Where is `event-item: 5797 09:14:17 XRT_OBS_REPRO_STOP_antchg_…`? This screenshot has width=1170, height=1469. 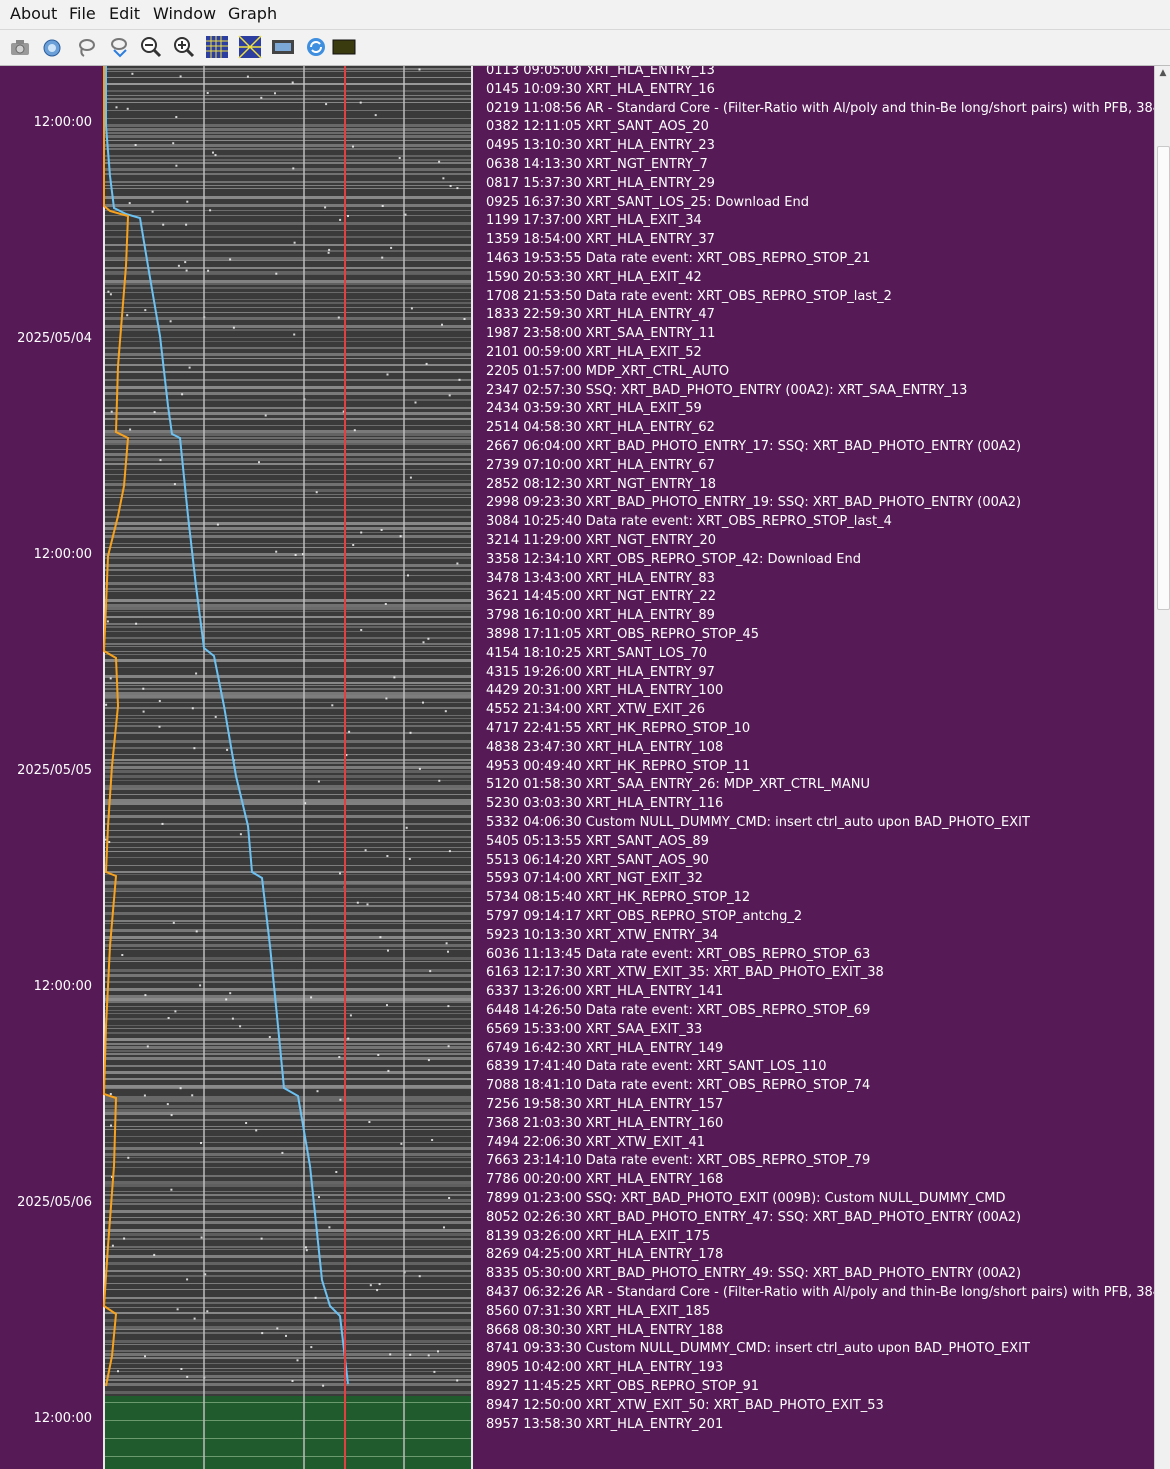
event-item: 5797 09:14:17 XRT_OBS_REPRO_STOP_antchg_… is located at coordinates (644, 916).